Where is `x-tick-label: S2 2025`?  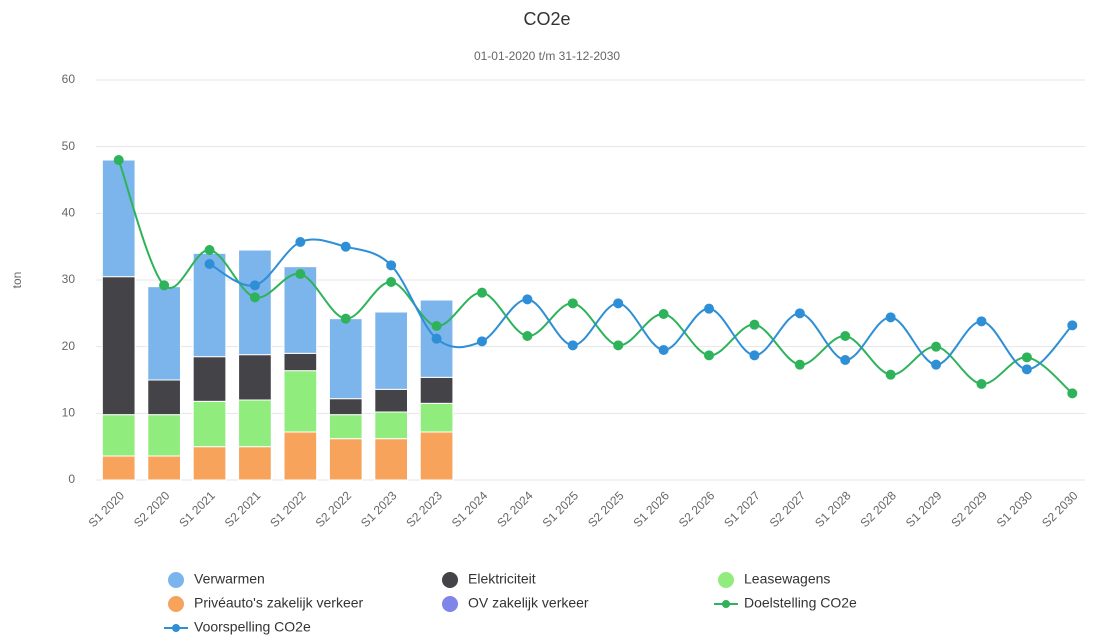 x-tick-label: S2 2025 is located at coordinates (606, 509).